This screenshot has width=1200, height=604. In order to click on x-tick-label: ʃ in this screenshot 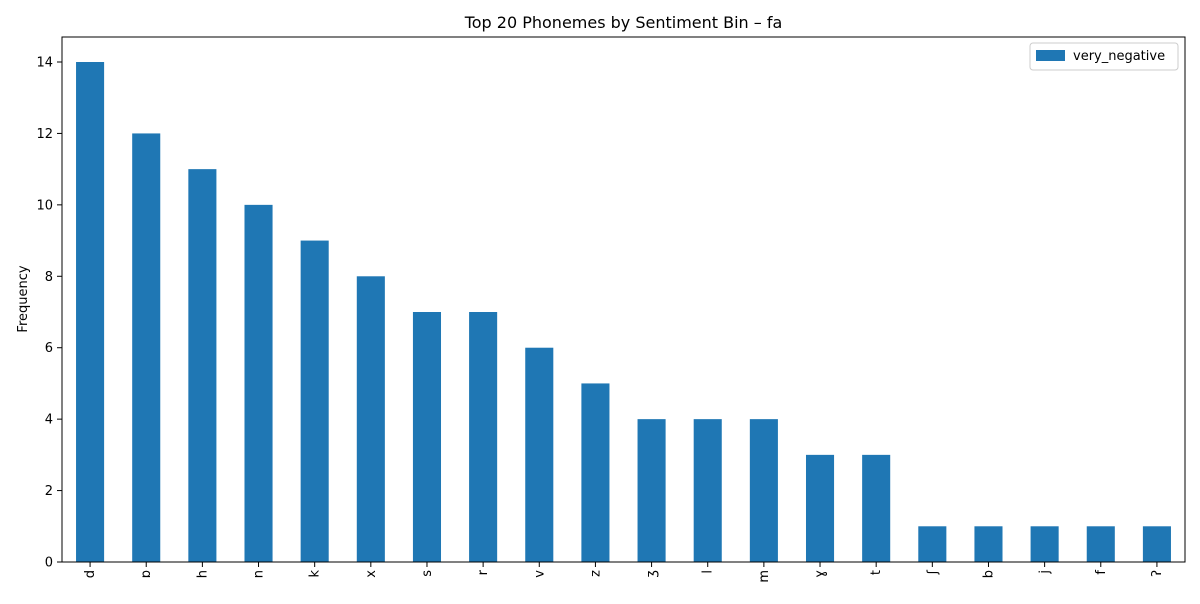, I will do `click(932, 572)`.